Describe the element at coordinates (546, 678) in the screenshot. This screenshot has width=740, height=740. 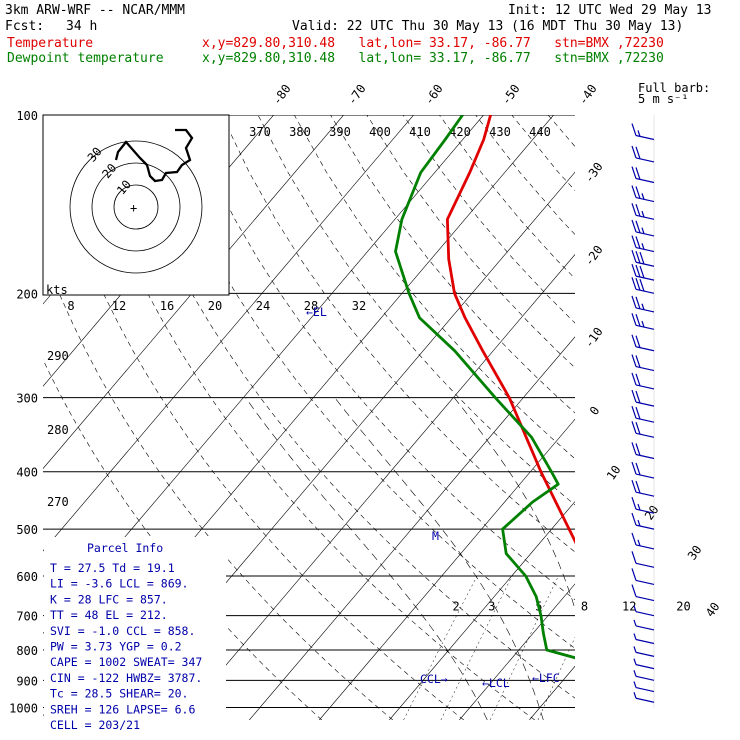
I see `lfc-marker: ←LFC` at that location.